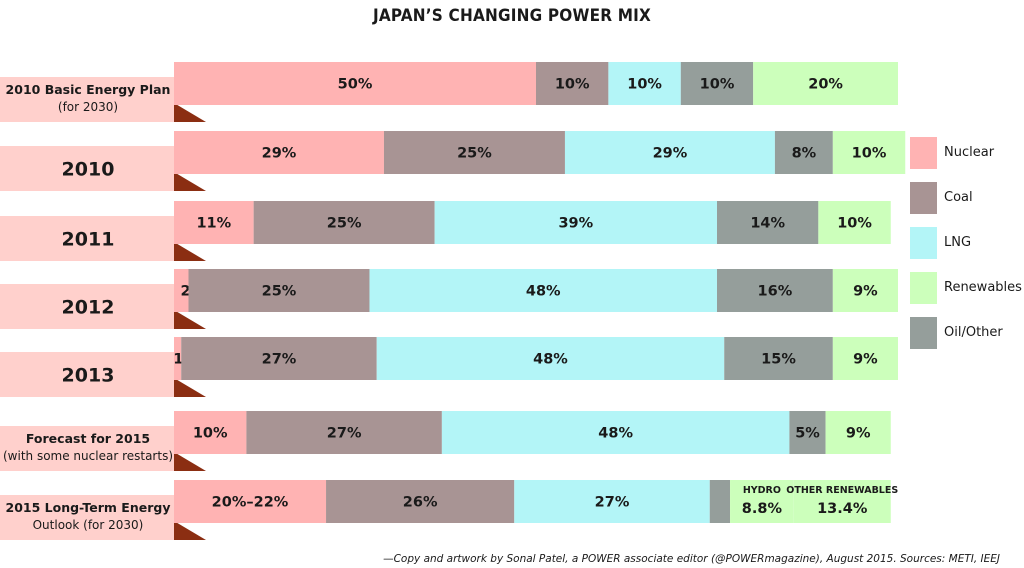  What do you see at coordinates (958, 242) in the screenshot?
I see `legend-label: LNG` at bounding box center [958, 242].